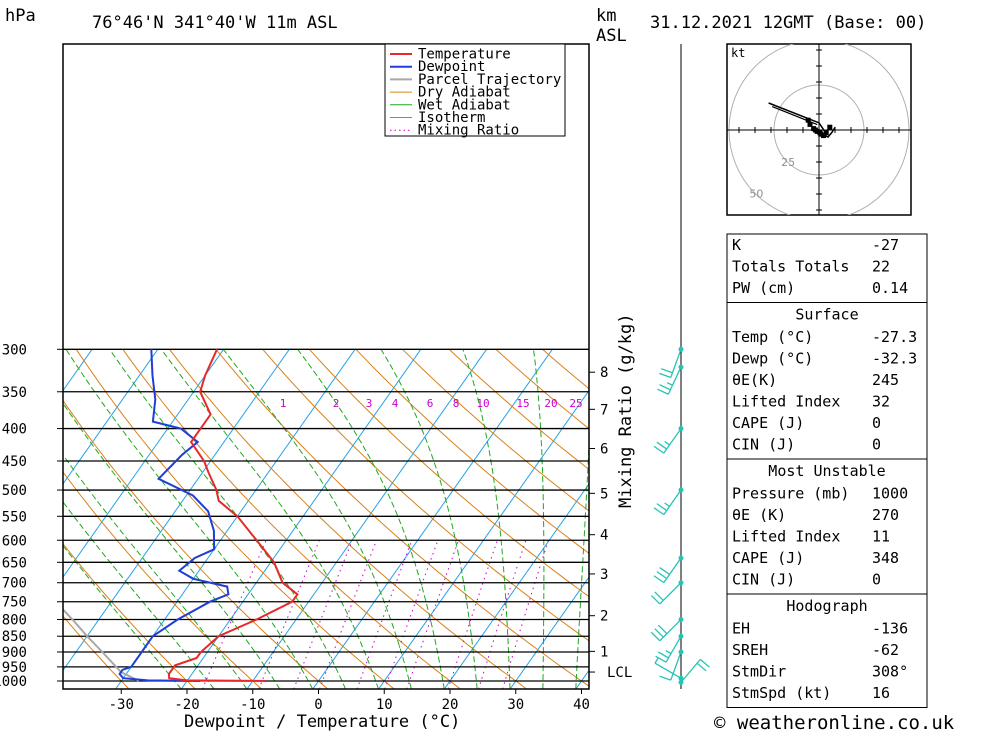 The width and height of the screenshot is (1000, 733). I want to click on indices-value: 1000, so click(890, 494).